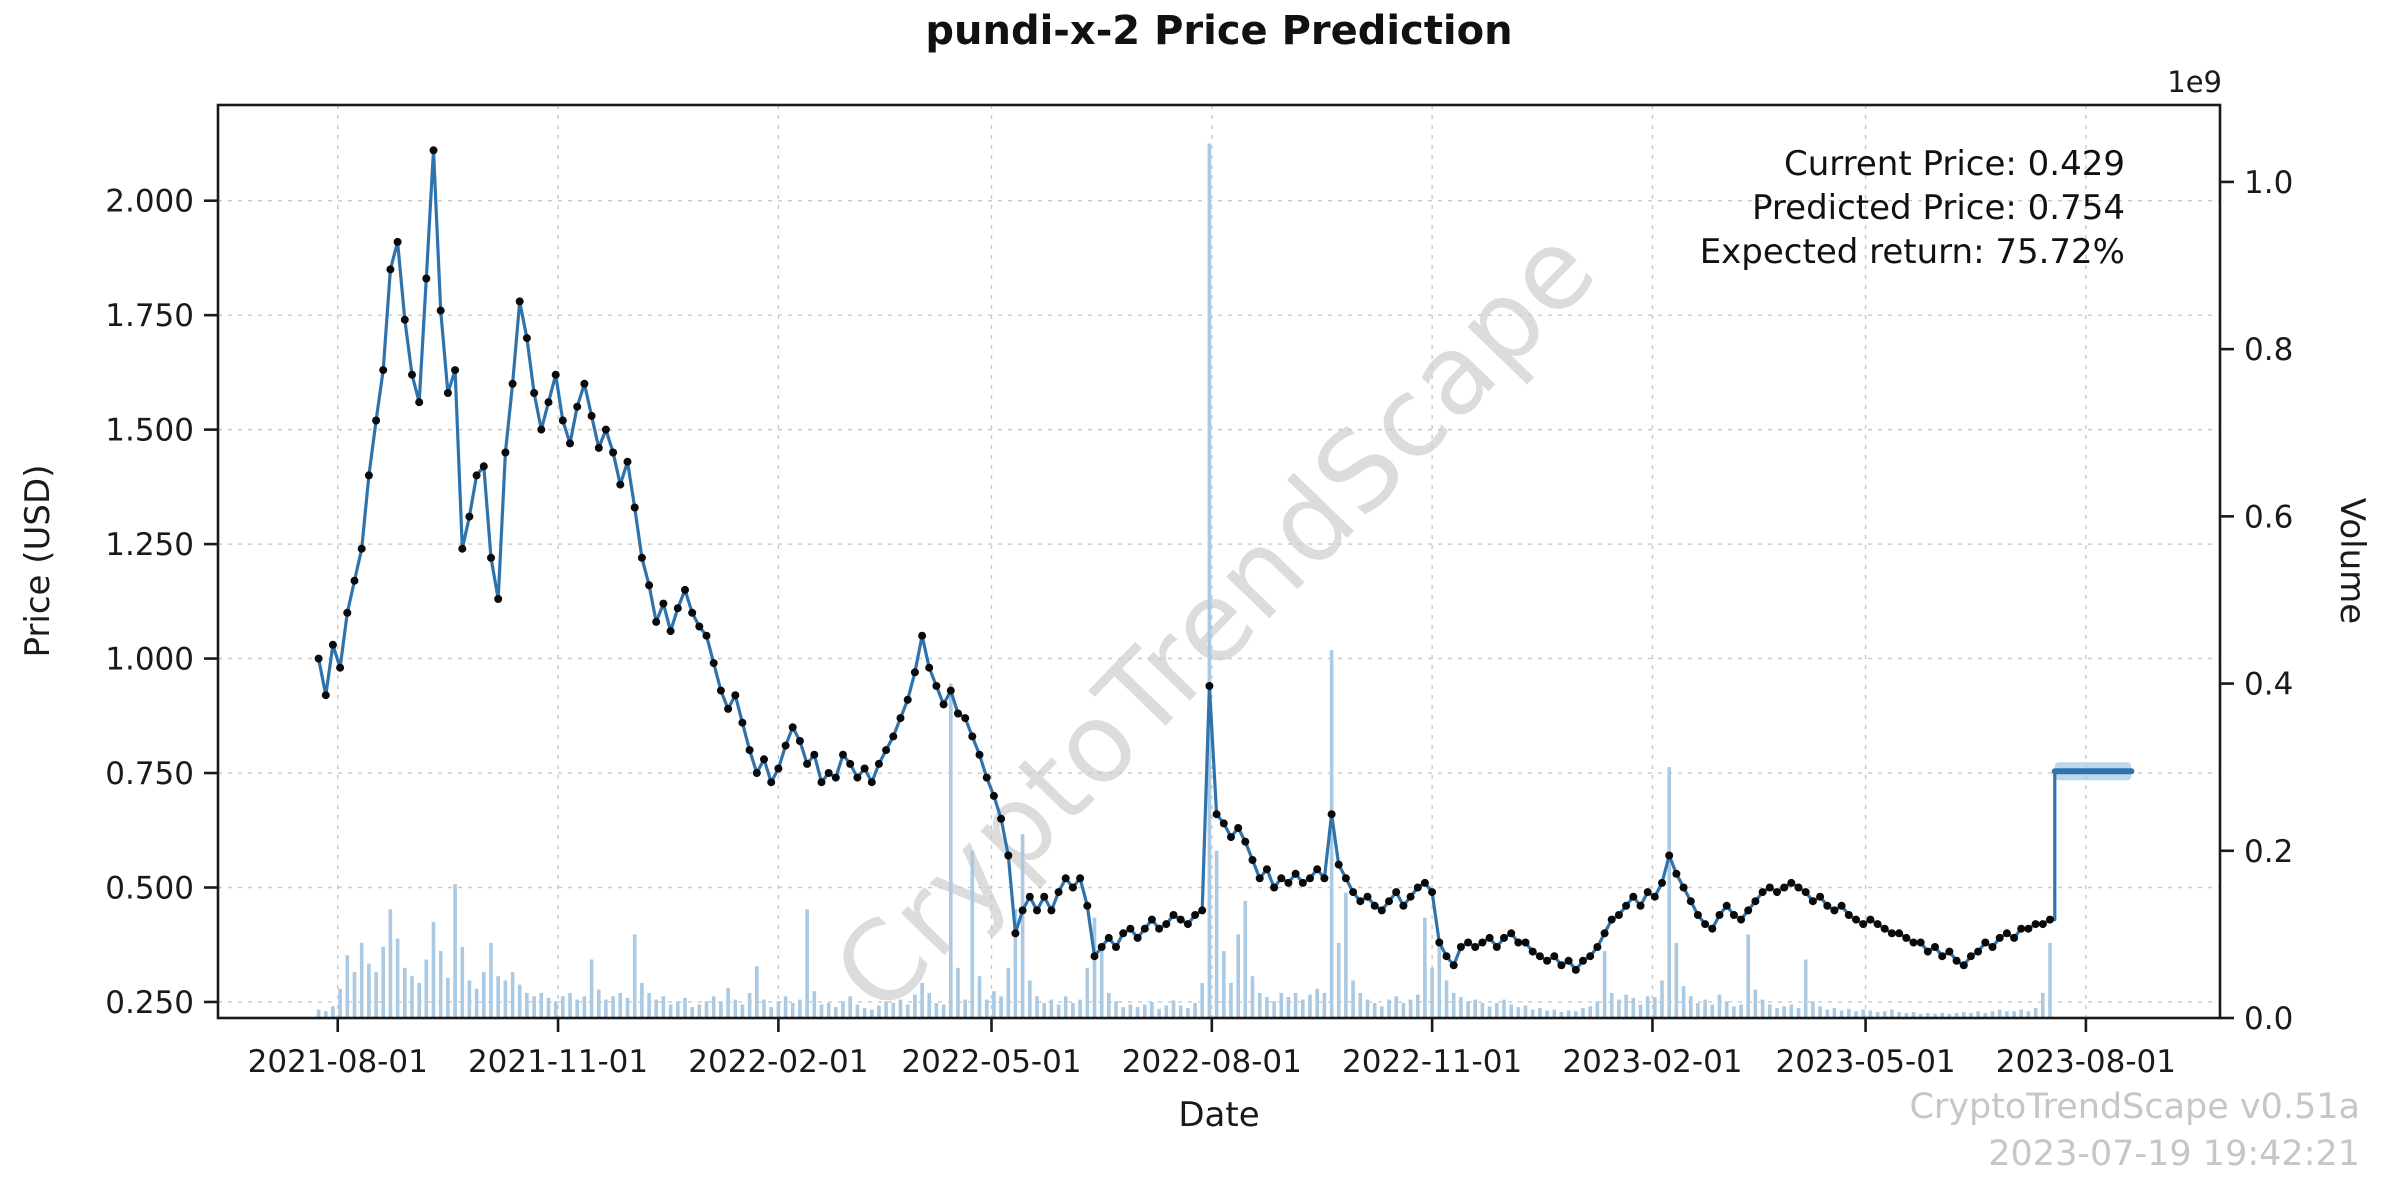 The width and height of the screenshot is (2388, 1182). I want to click on svg-text: 1.000, so click(149, 660).